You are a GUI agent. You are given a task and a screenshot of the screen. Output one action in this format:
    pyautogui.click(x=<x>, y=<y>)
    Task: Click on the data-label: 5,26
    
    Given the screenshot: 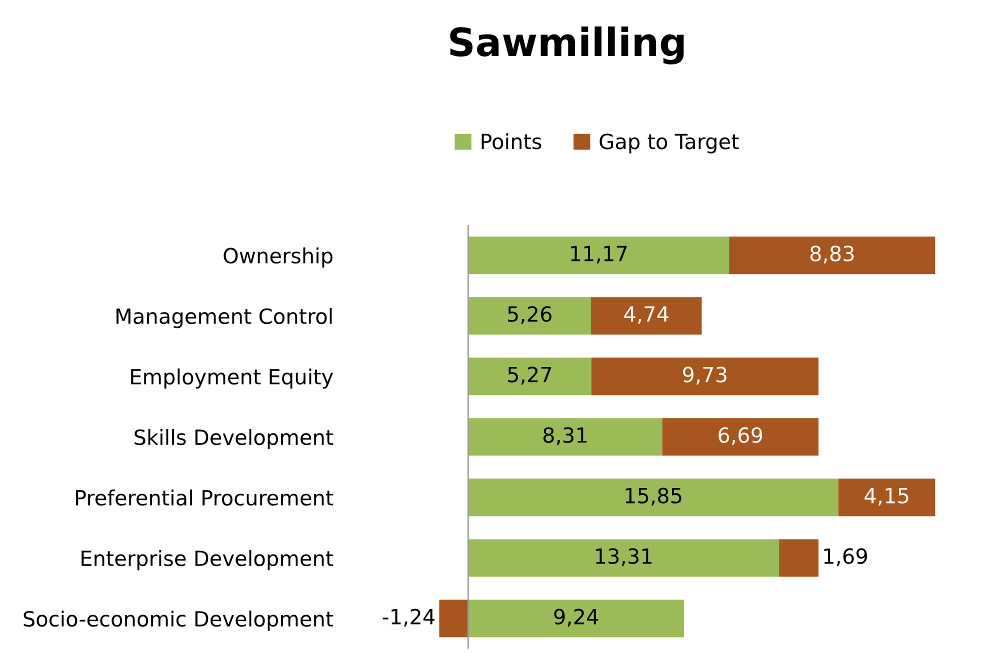 What is the action you would take?
    pyautogui.click(x=530, y=315)
    